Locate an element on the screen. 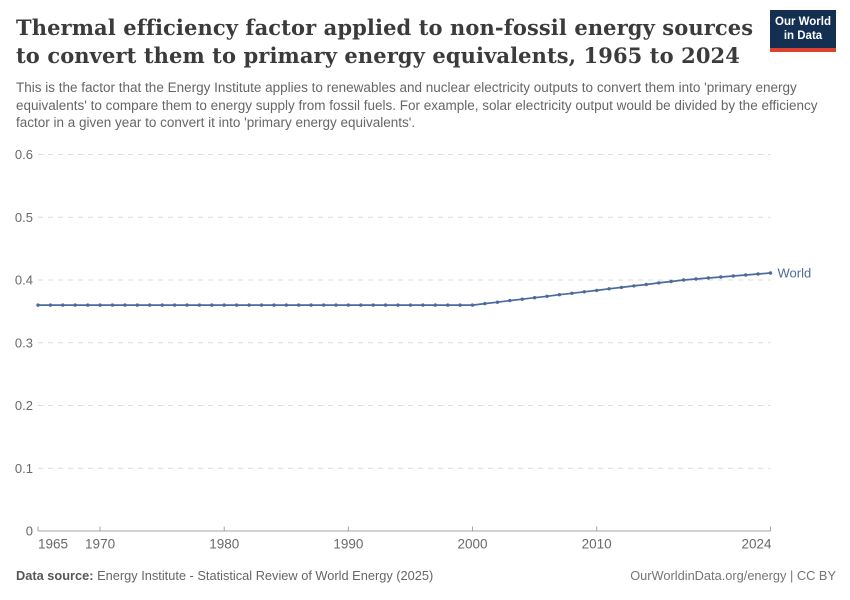  svg-text: 1970 is located at coordinates (100, 544).